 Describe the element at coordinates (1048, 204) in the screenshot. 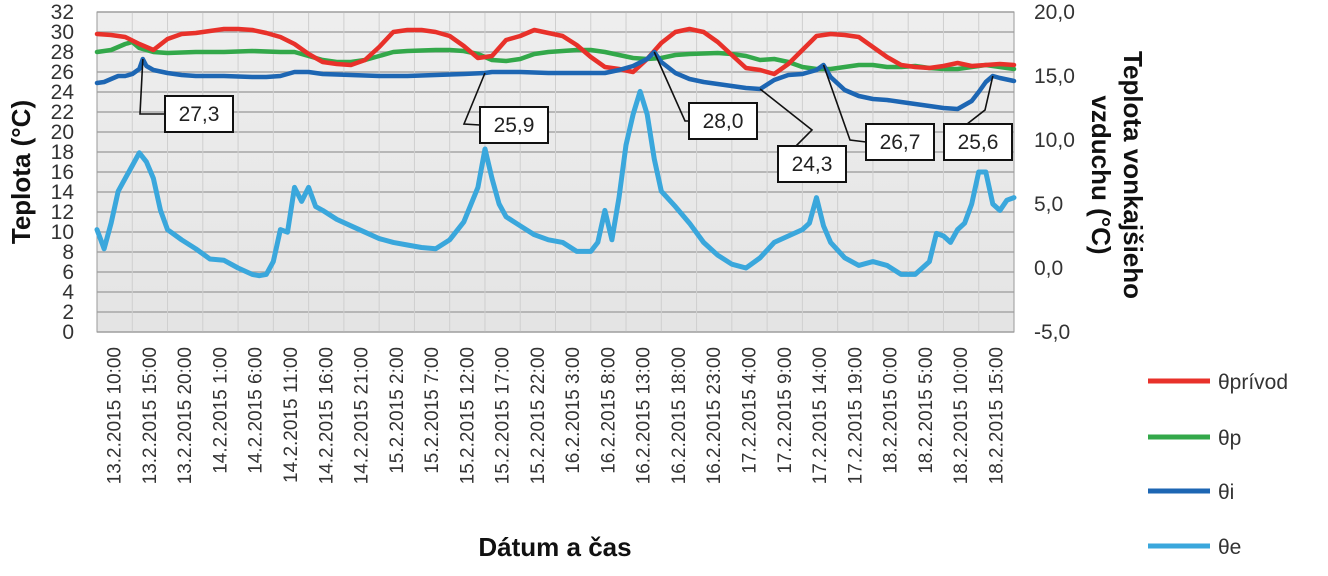

I see `y2-tick-label: 5,0` at that location.